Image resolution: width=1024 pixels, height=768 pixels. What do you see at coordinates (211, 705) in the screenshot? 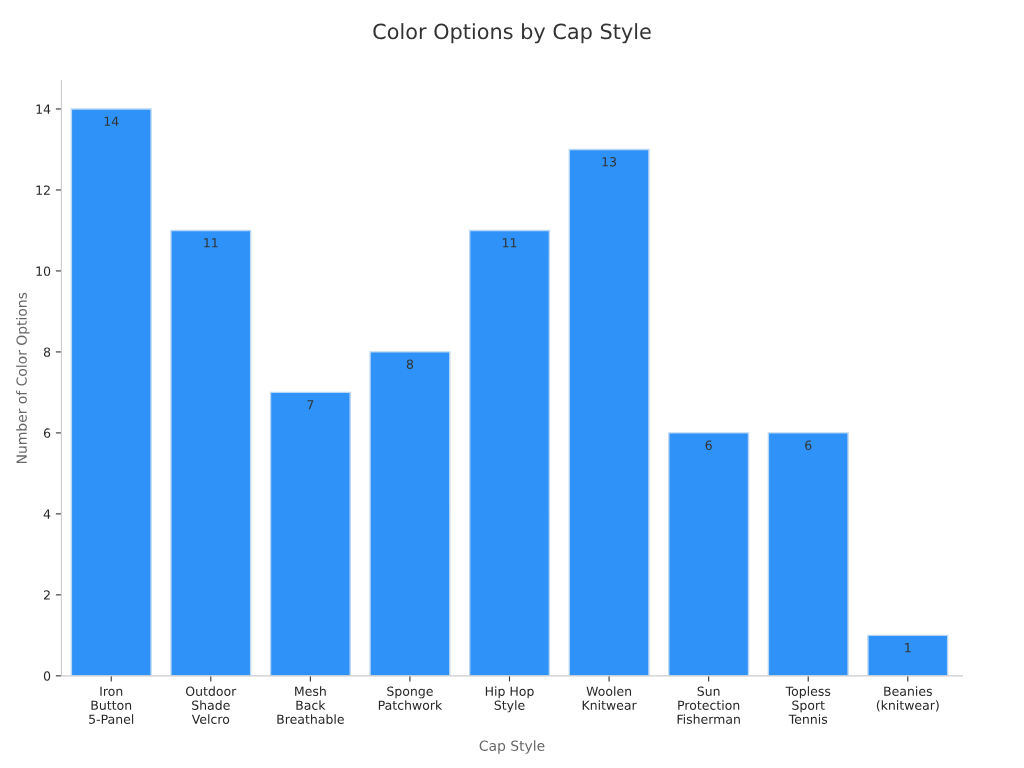
I see `x-tick-label: Outdoor Shade Velcro` at bounding box center [211, 705].